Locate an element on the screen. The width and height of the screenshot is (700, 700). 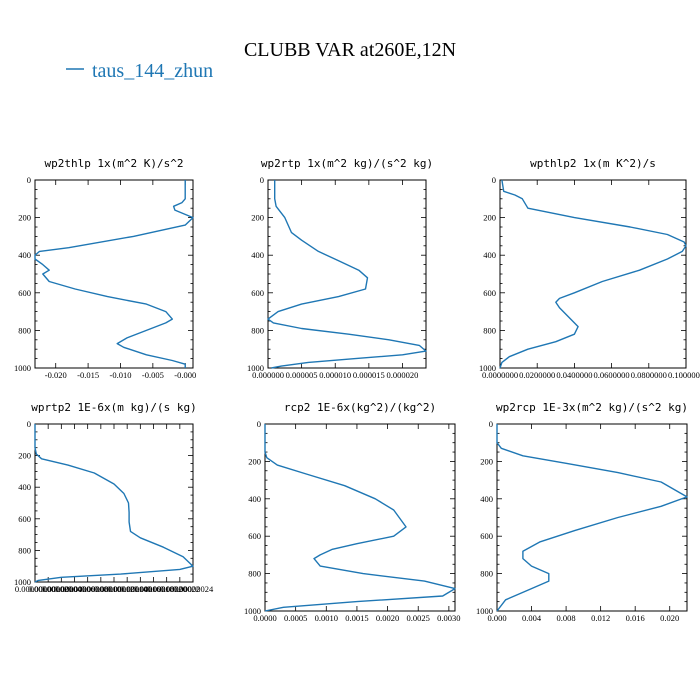
subplot-title: wp2rcp 1E-3x(m^2 kg)/(s^2 kg) is located at coordinates (592, 407).